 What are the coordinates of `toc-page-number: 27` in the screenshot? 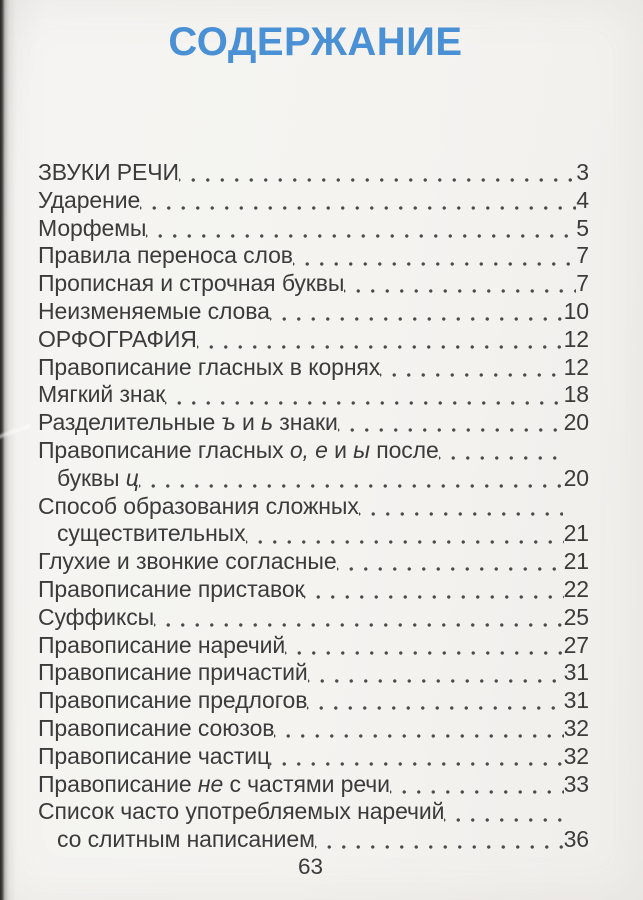 It's located at (576, 644).